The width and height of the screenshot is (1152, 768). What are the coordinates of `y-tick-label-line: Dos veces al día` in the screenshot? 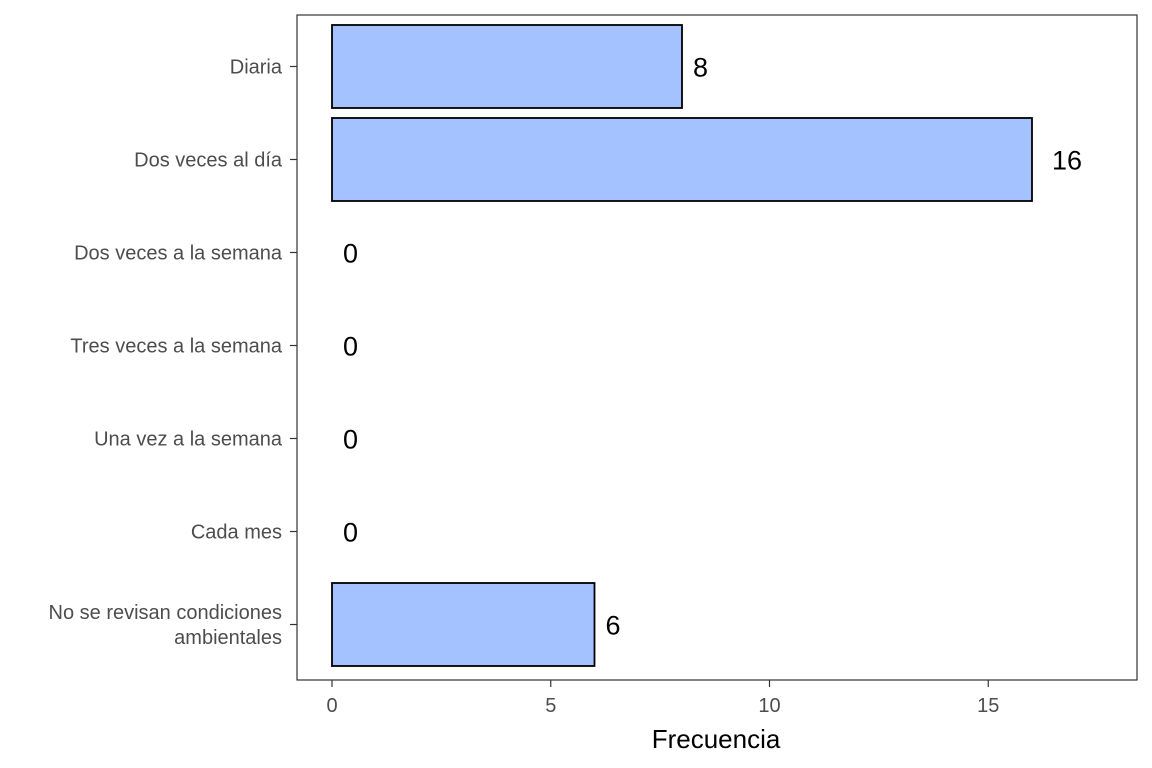 It's located at (208, 161).